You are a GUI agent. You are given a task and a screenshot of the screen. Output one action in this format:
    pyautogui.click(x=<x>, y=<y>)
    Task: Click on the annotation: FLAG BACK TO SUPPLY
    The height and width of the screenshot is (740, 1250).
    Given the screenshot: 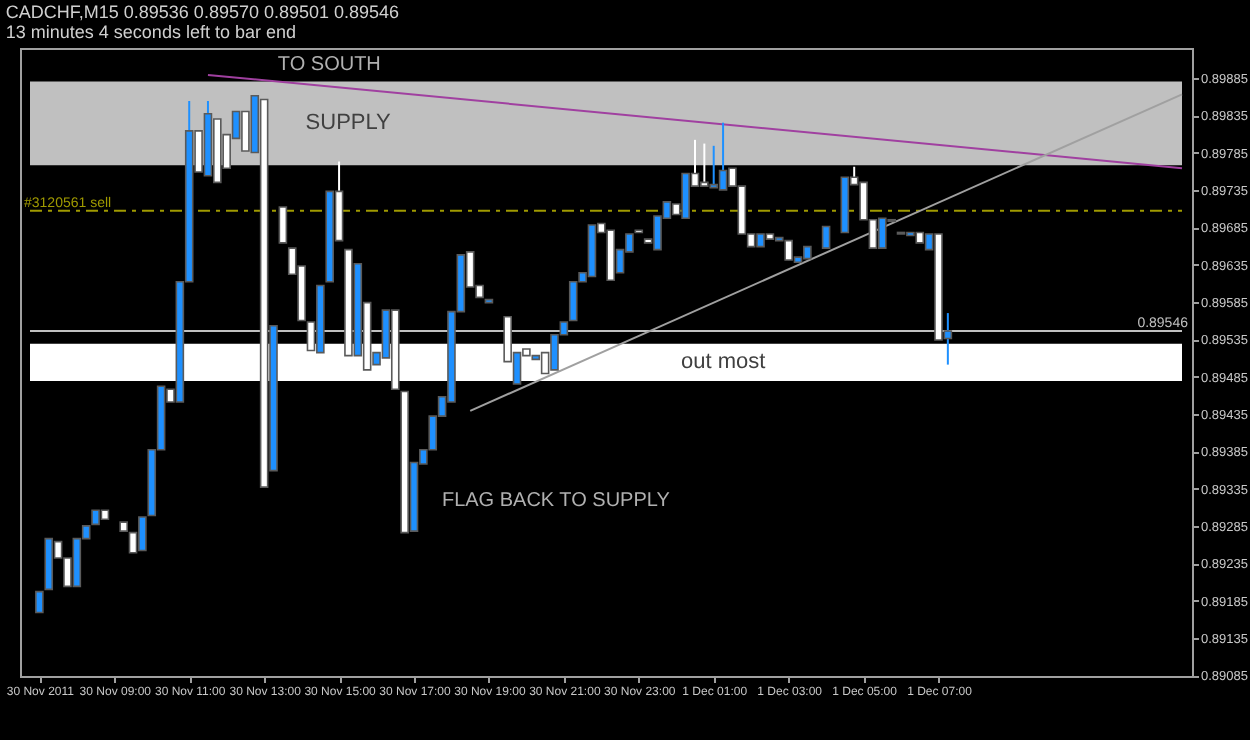 What is the action you would take?
    pyautogui.click(x=556, y=501)
    